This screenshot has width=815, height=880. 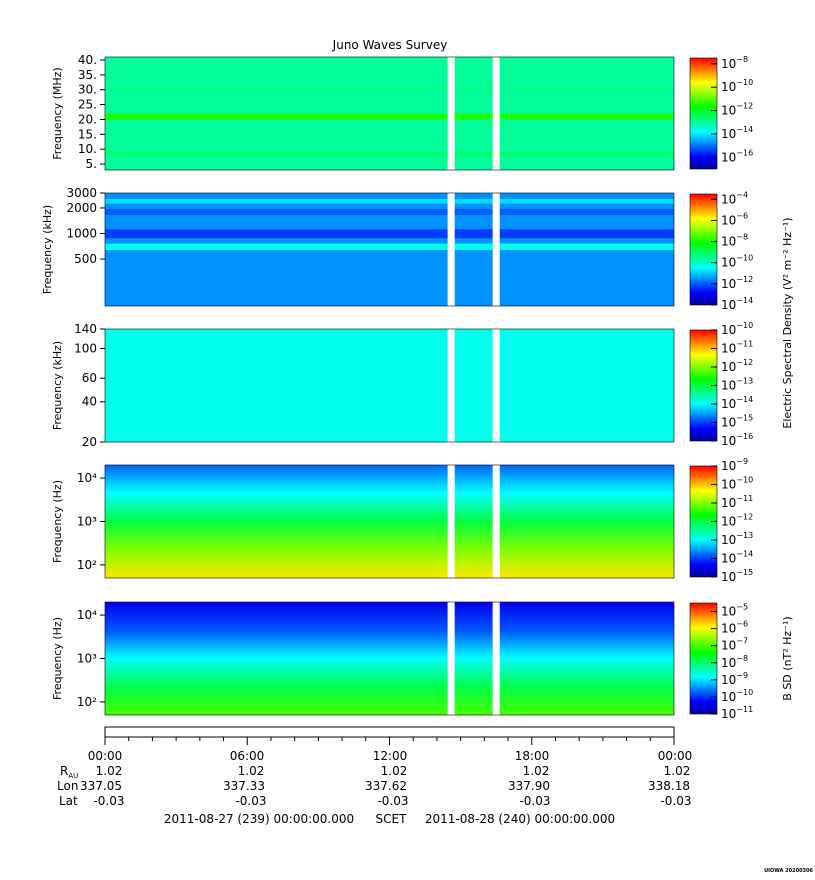 What do you see at coordinates (721, 251) in the screenshot?
I see `colorbar-hfr-low: 10⁻¹⁴ 10⁻¹² 10⁻¹⁰ 10⁻⁸ 10⁻⁶ 10⁻⁴` at bounding box center [721, 251].